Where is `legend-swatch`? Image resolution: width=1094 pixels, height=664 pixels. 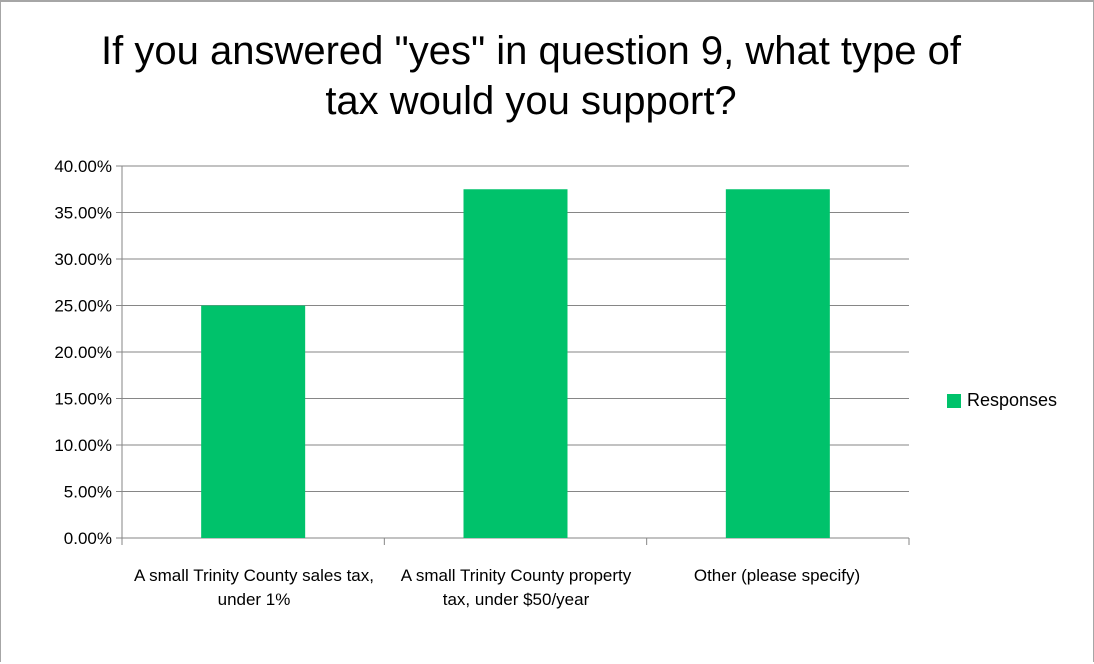 legend-swatch is located at coordinates (954, 400).